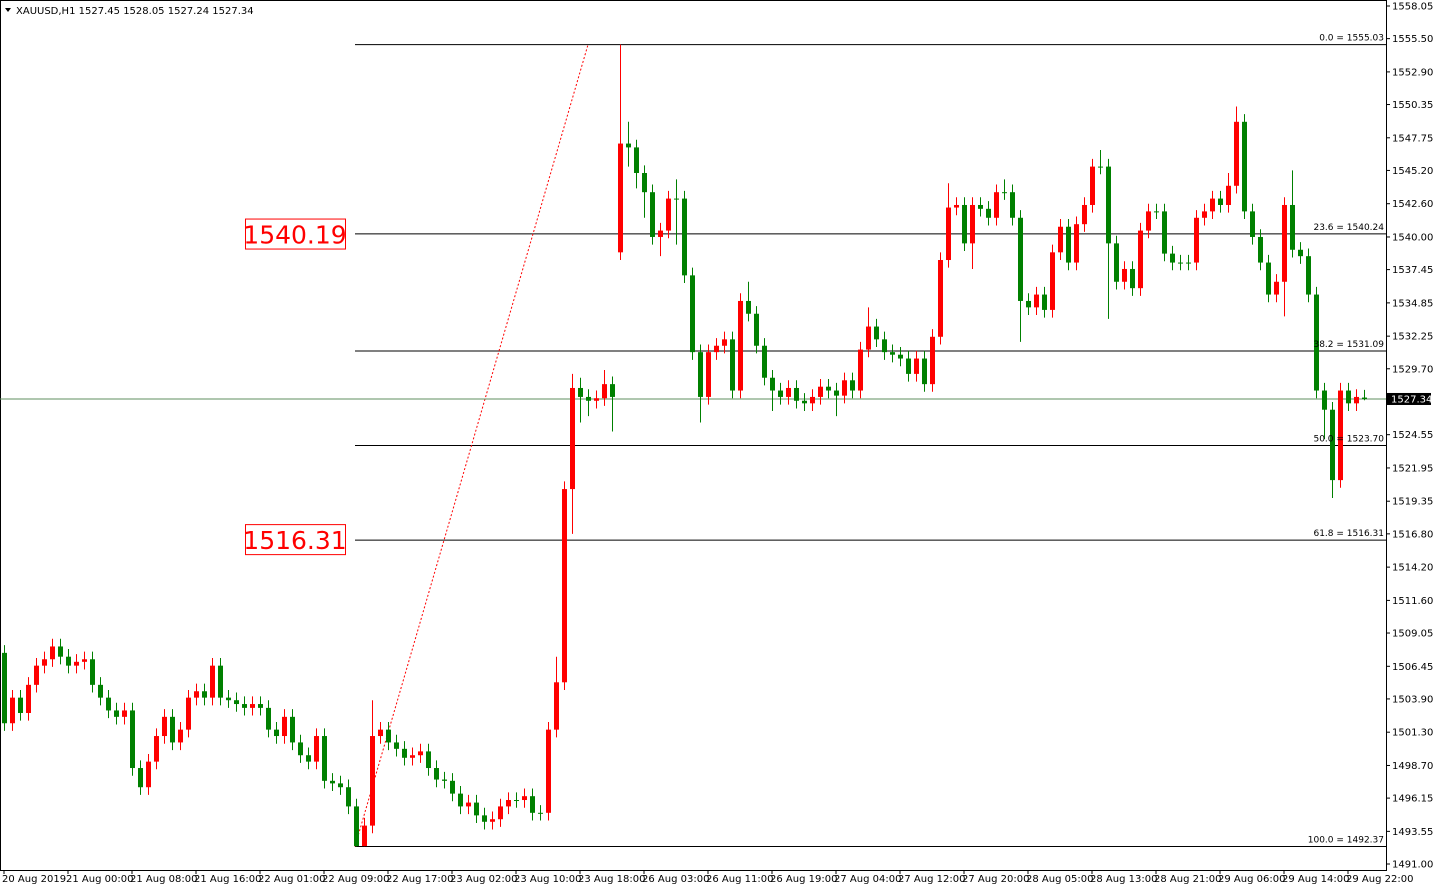 The height and width of the screenshot is (895, 1435). Describe the element at coordinates (611, 879) in the screenshot. I see `x-tick-label: 23 Aug 18:00` at that location.